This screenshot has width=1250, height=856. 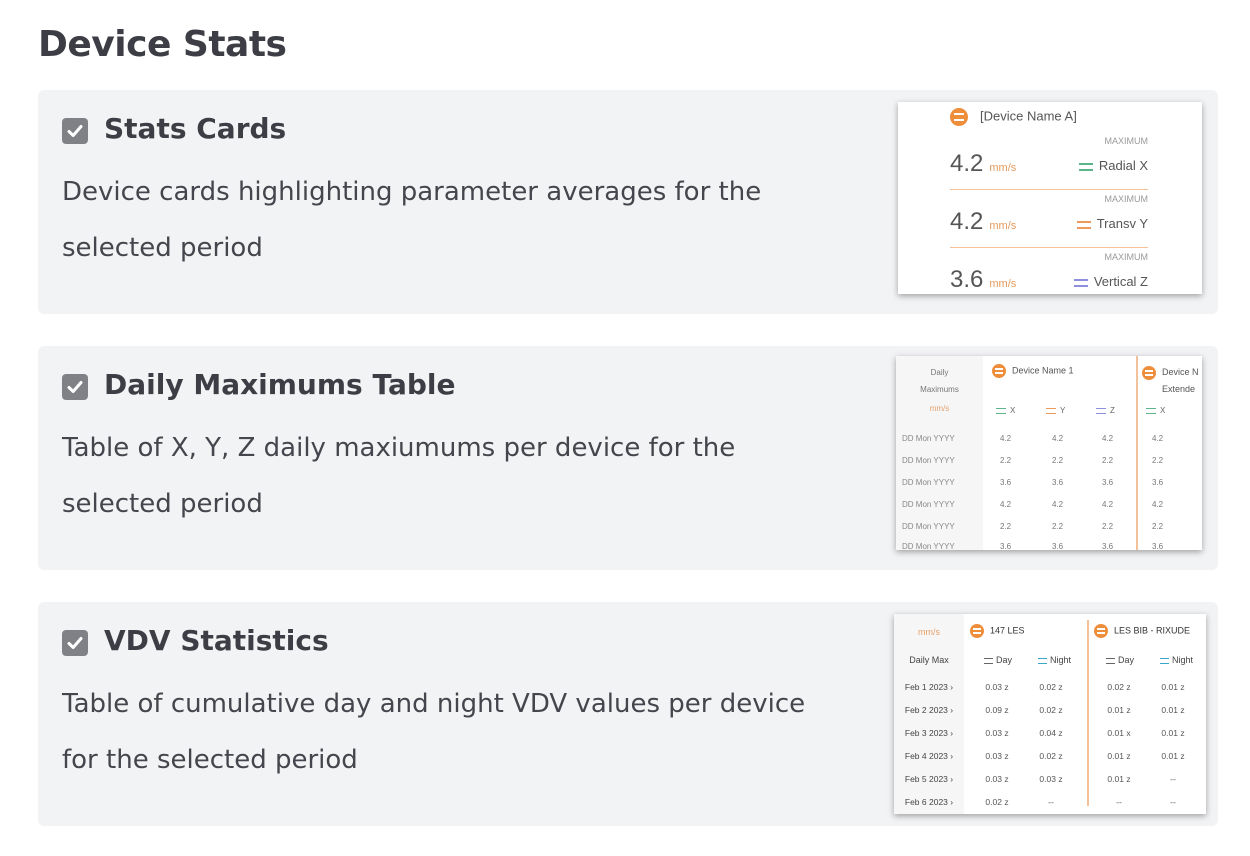 I want to click on daily-max-header: Daily Max, so click(x=929, y=660).